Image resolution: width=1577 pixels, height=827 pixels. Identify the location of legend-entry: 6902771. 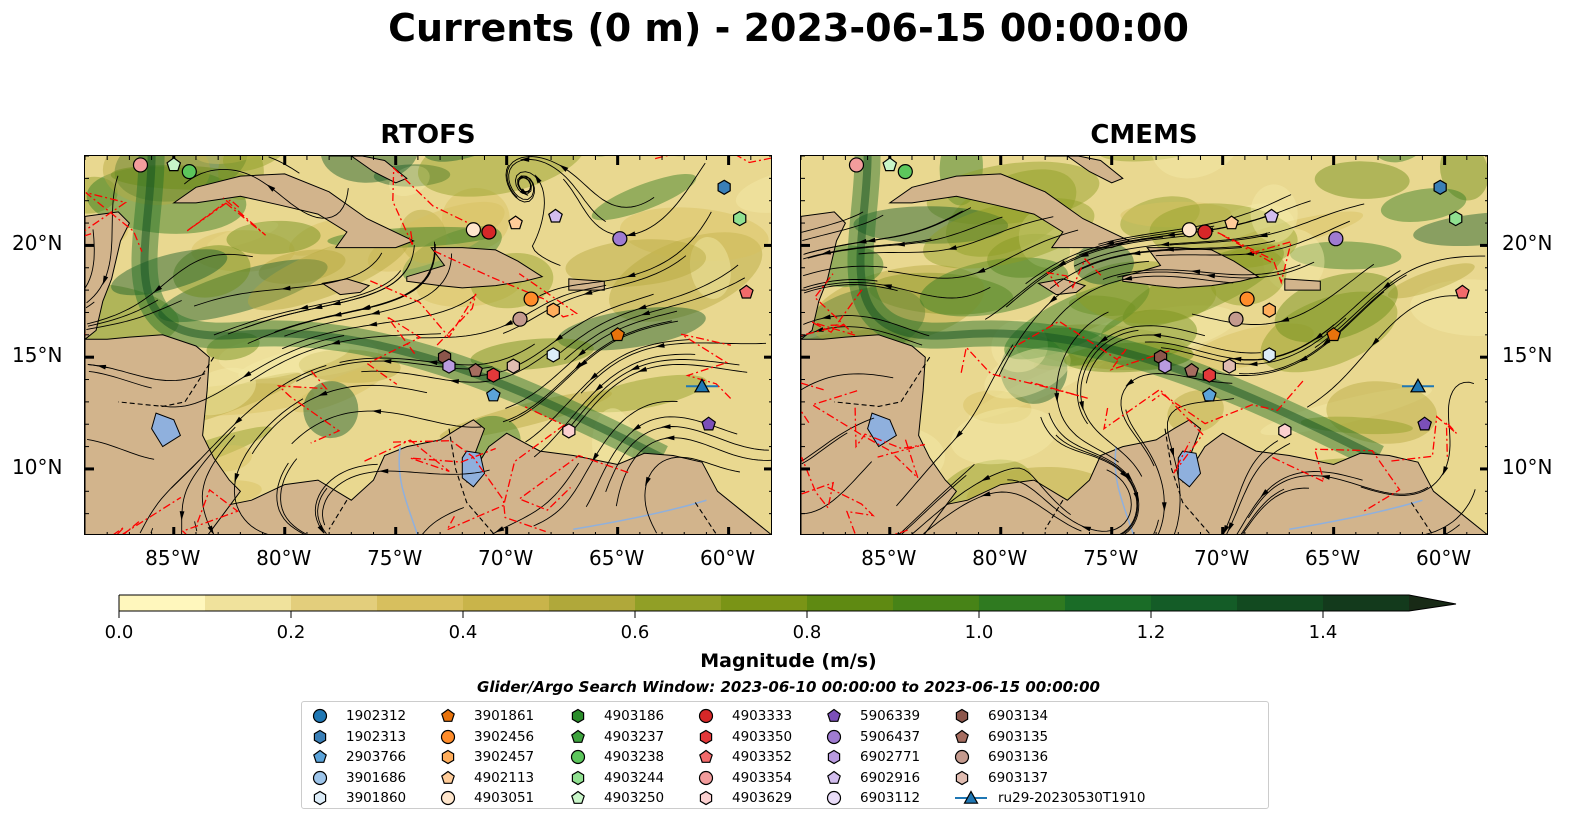
(873, 757).